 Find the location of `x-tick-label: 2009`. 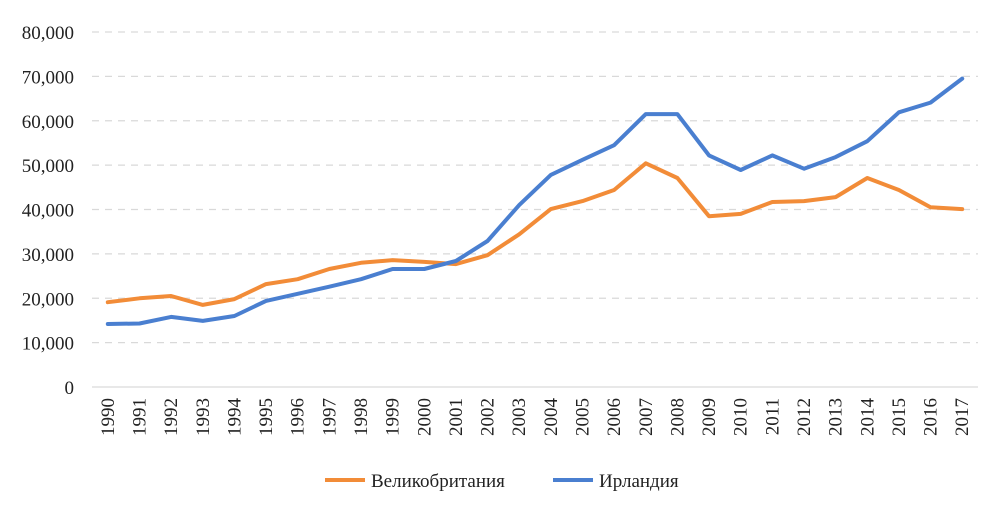

x-tick-label: 2009 is located at coordinates (709, 417).